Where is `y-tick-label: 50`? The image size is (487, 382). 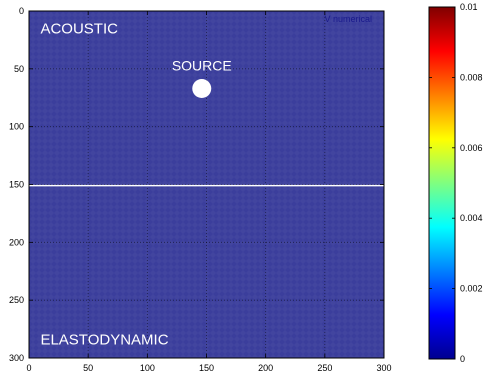
y-tick-label: 50 is located at coordinates (19, 69).